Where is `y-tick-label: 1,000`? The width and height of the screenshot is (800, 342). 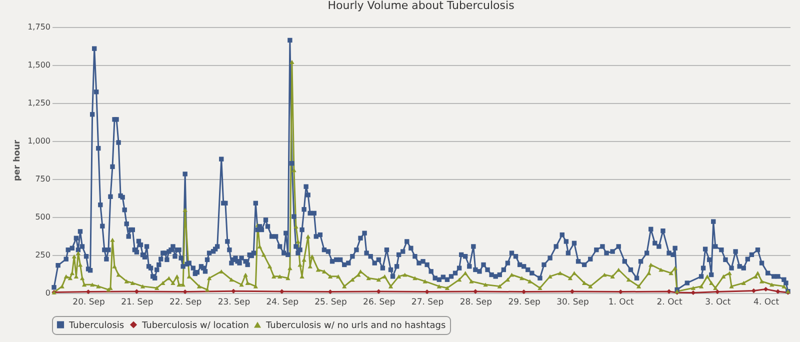 y-tick-label: 1,000 is located at coordinates (39, 141).